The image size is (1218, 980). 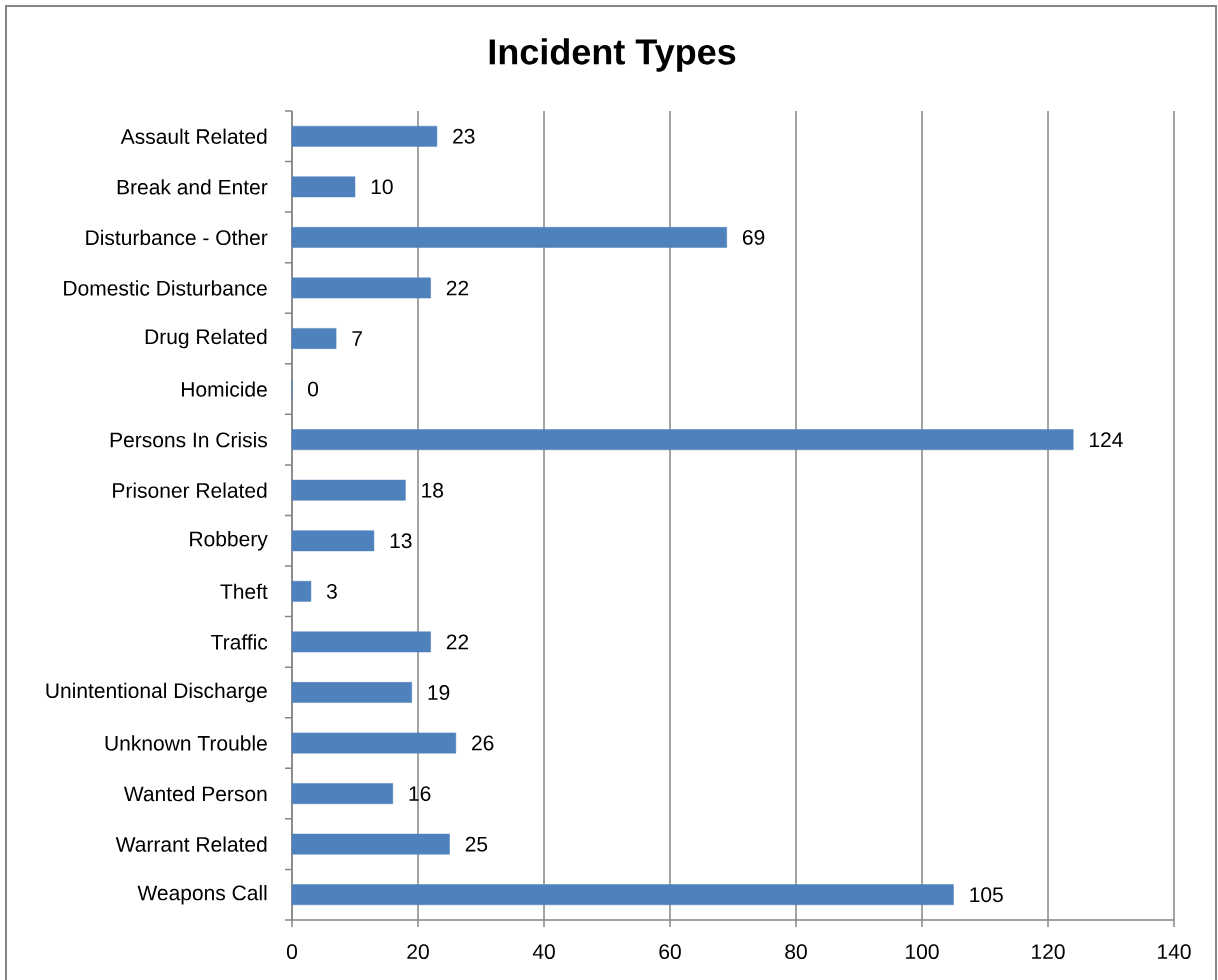 What do you see at coordinates (292, 952) in the screenshot?
I see `x-tick-label: 0` at bounding box center [292, 952].